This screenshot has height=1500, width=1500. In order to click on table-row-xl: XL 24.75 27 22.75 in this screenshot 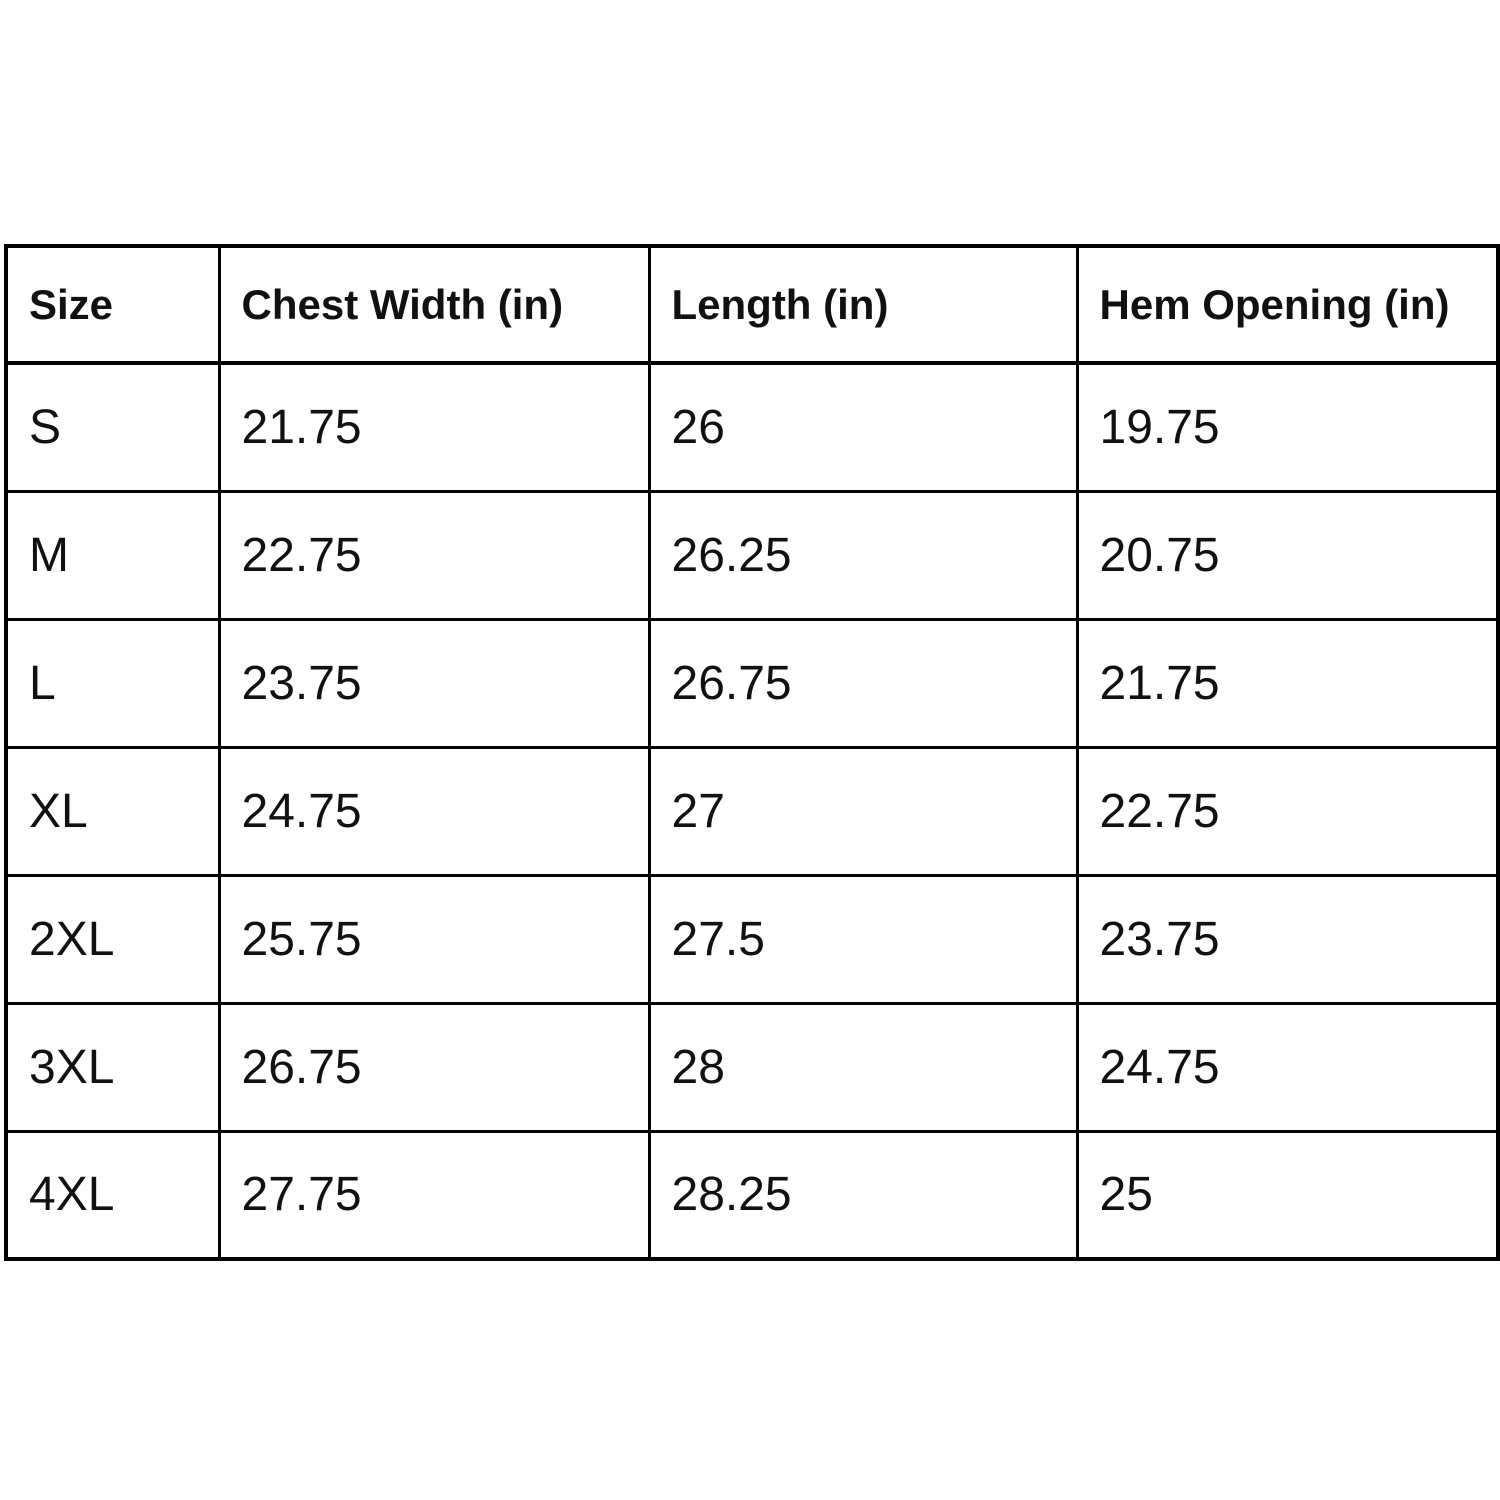, I will do `click(752, 811)`.